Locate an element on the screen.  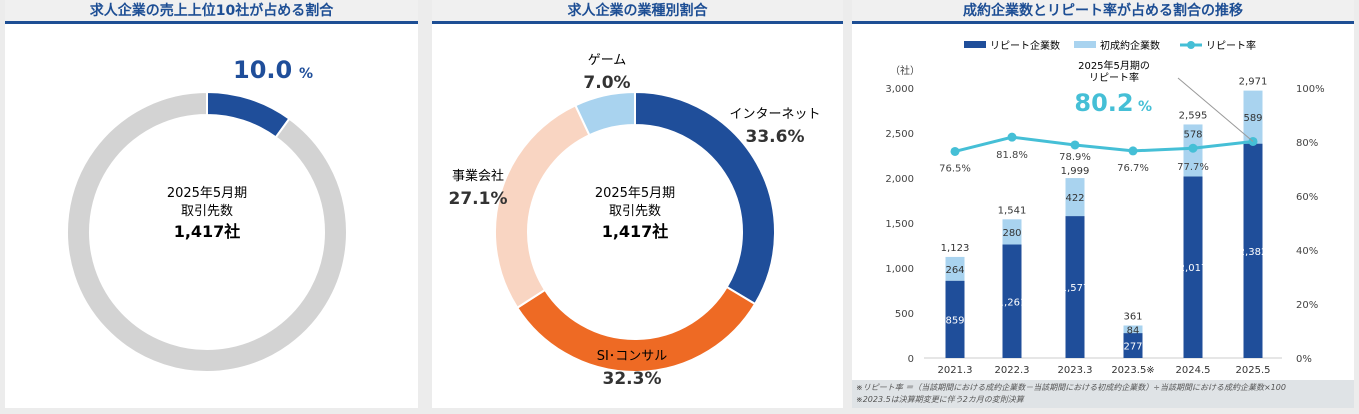
bar-total-label: 1,541 is located at coordinates (1012, 210).